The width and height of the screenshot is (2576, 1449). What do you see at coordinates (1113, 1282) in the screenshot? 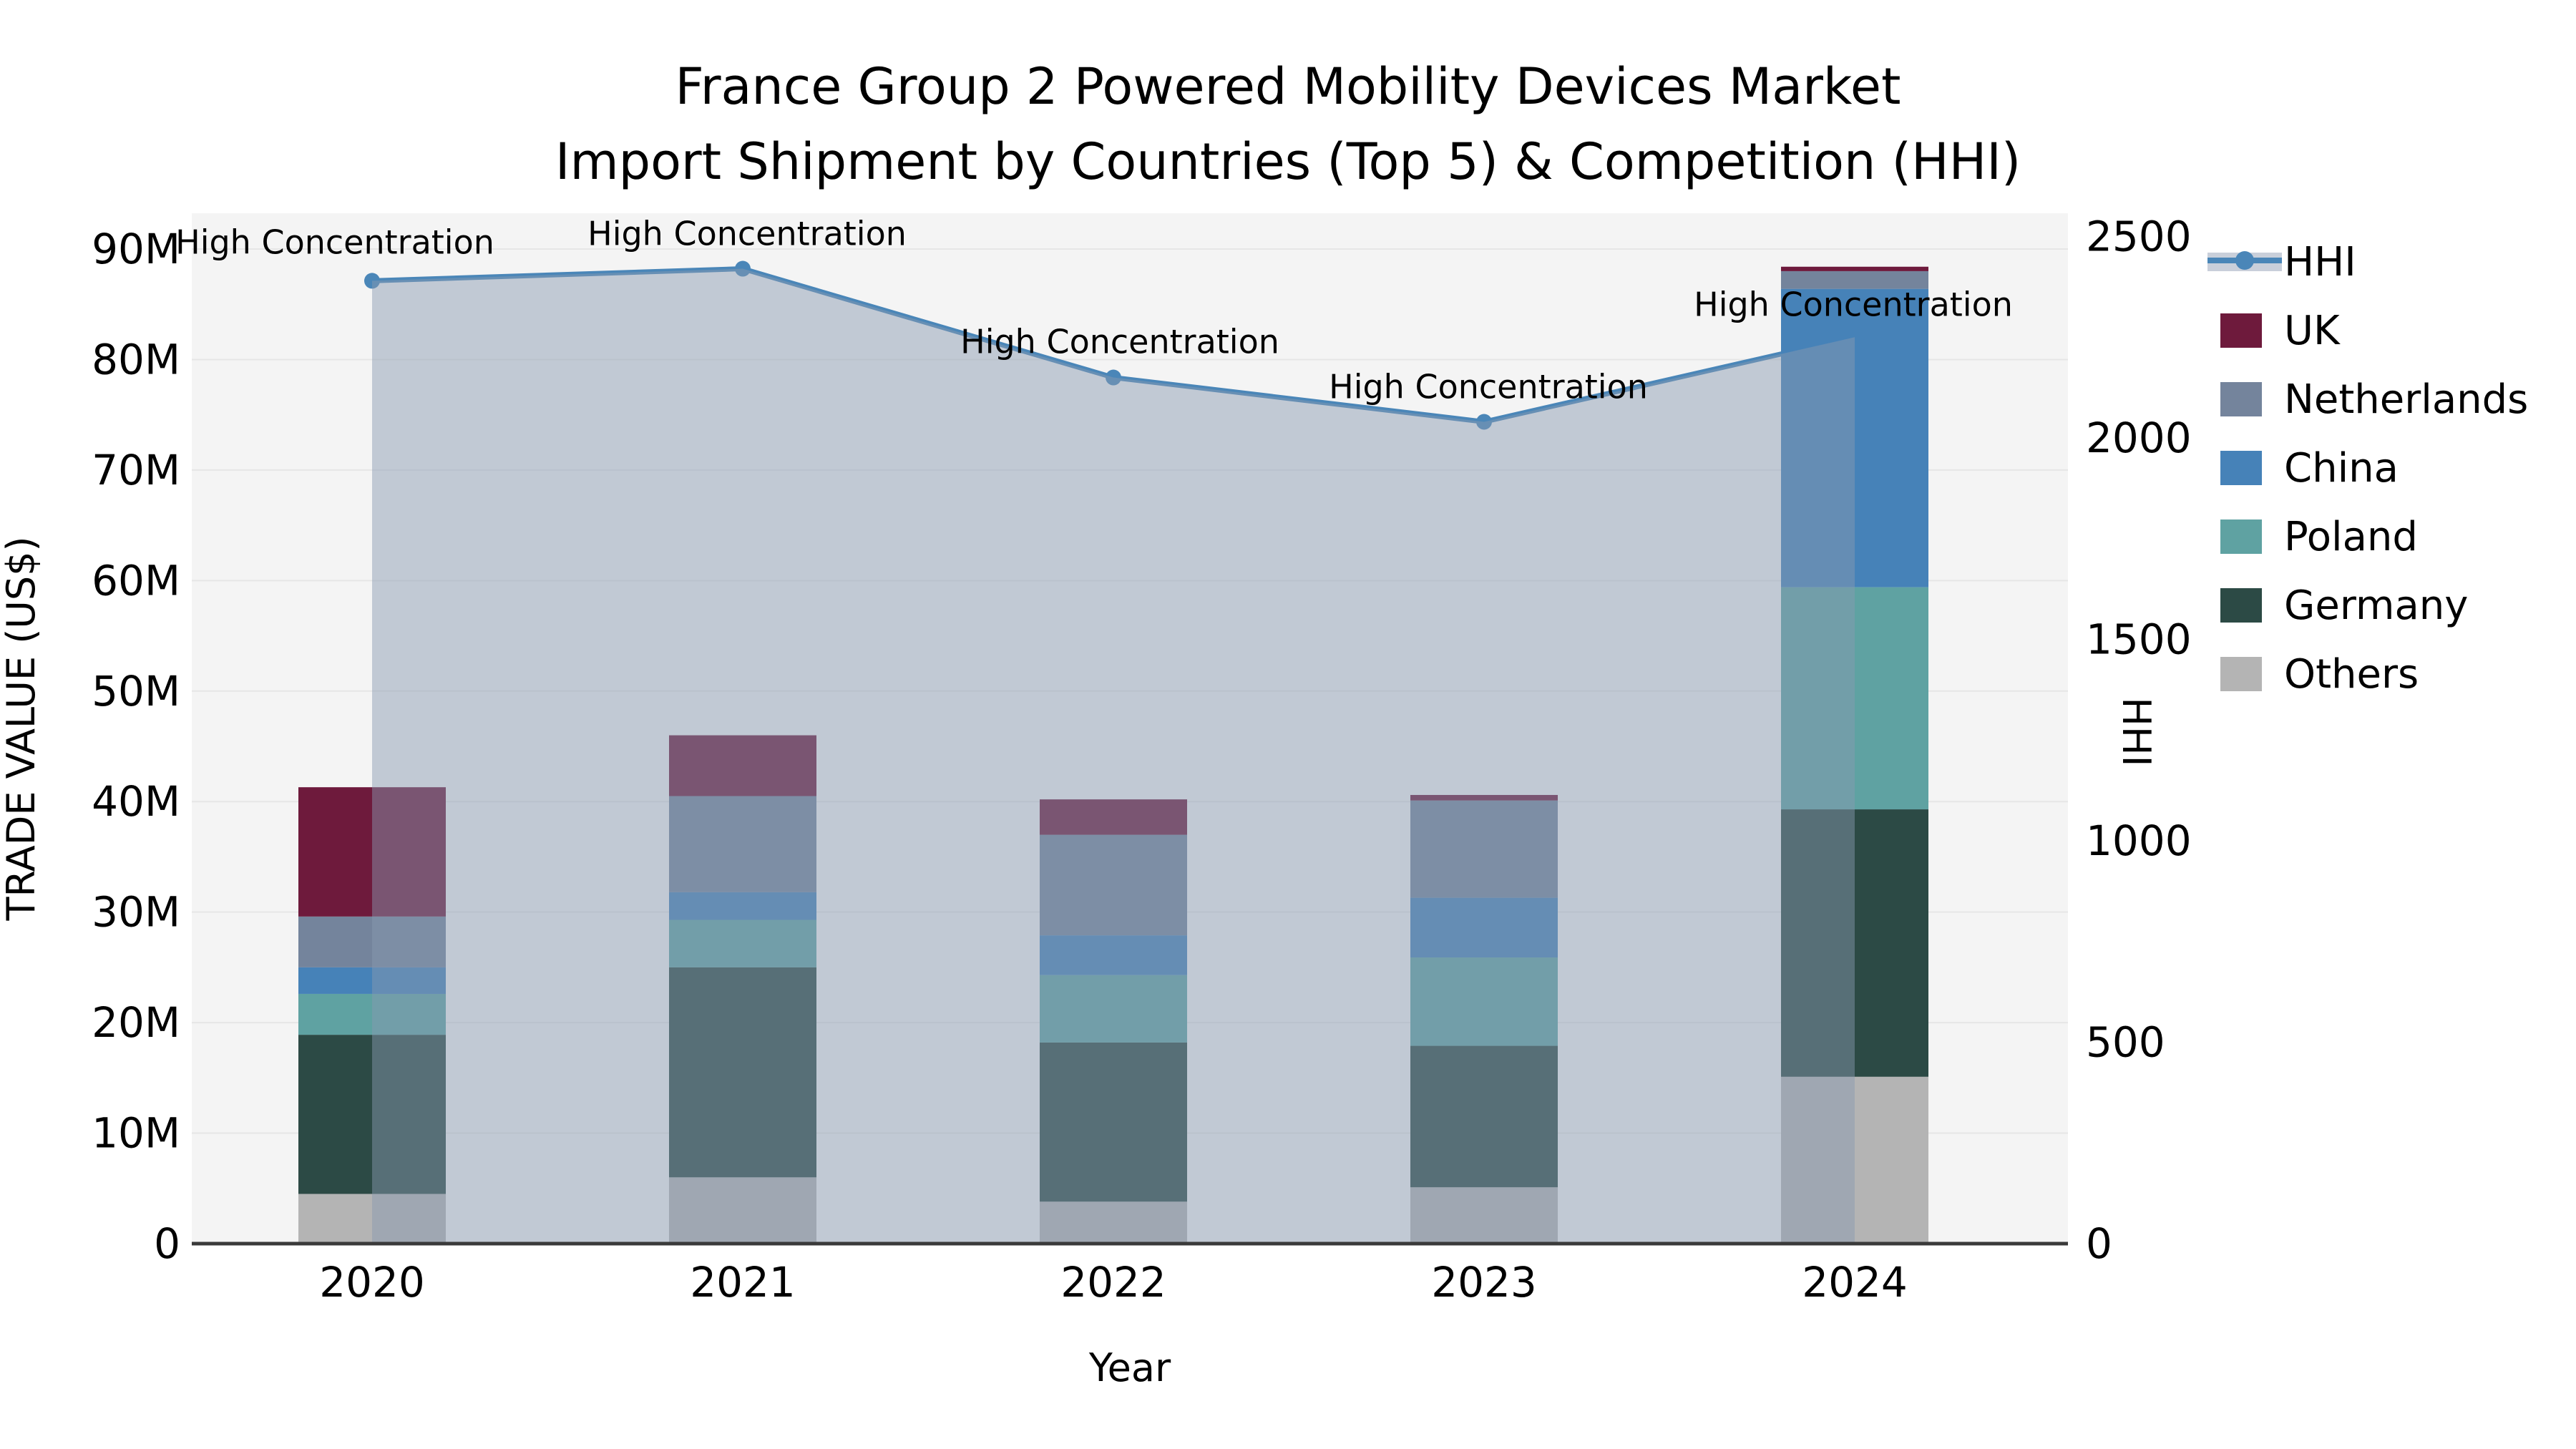
I see `x-tick-label-2022: 2022` at bounding box center [1113, 1282].